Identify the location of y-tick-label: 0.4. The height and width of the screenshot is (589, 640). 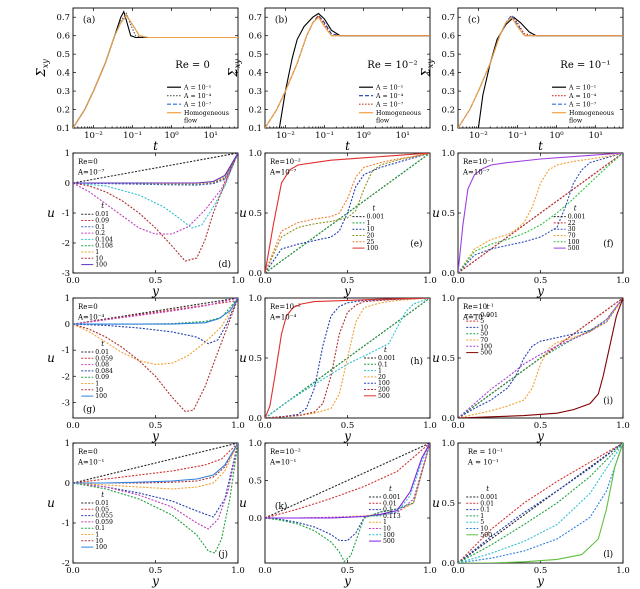
(63, 74).